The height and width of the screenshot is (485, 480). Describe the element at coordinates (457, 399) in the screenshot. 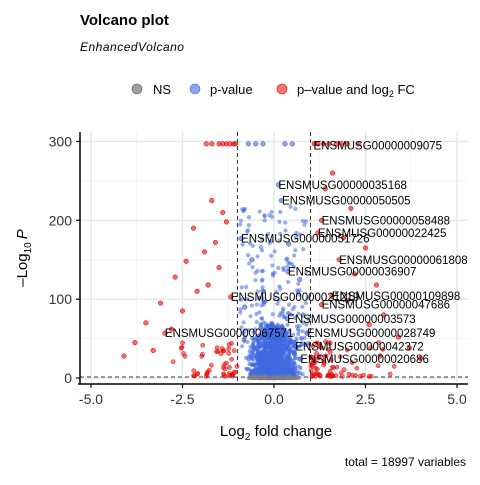

I see `x-tick-label: 5.0` at that location.